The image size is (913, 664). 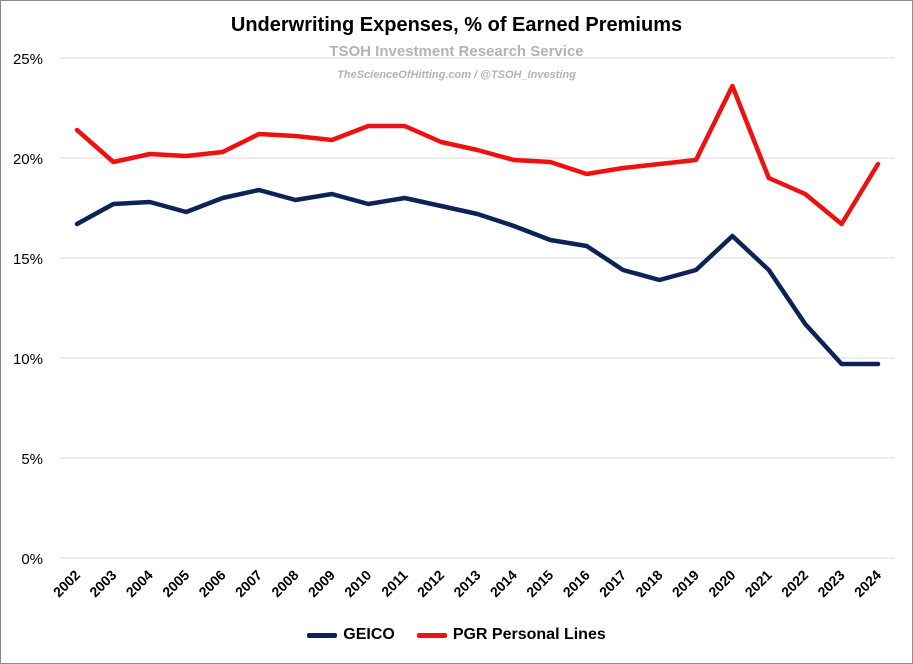 I want to click on x-tick-label: 2009, so click(x=321, y=583).